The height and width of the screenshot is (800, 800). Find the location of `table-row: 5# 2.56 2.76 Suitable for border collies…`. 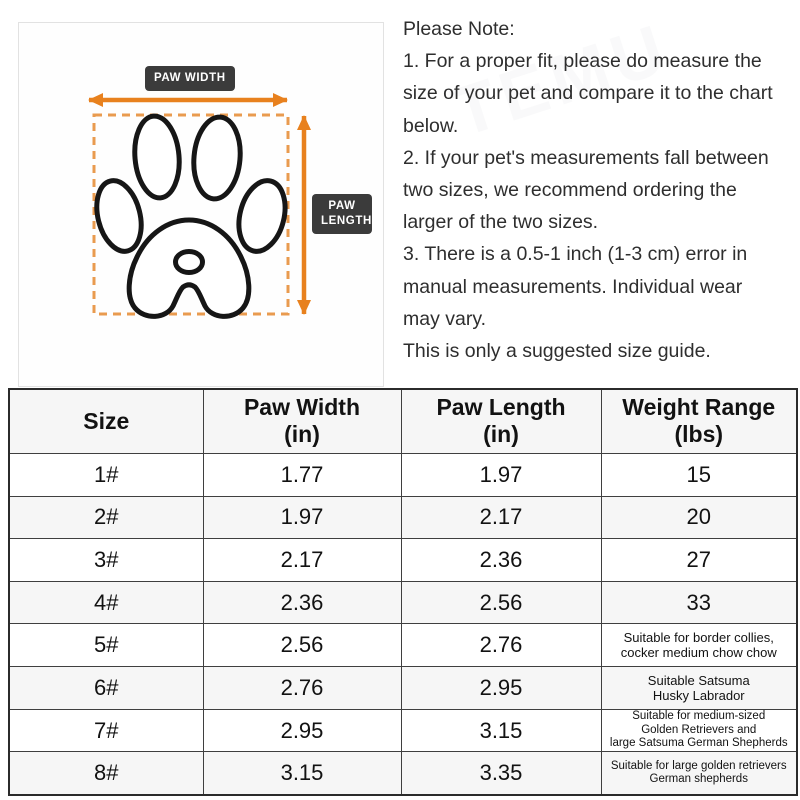

table-row: 5# 2.56 2.76 Suitable for border collies… is located at coordinates (403, 645).